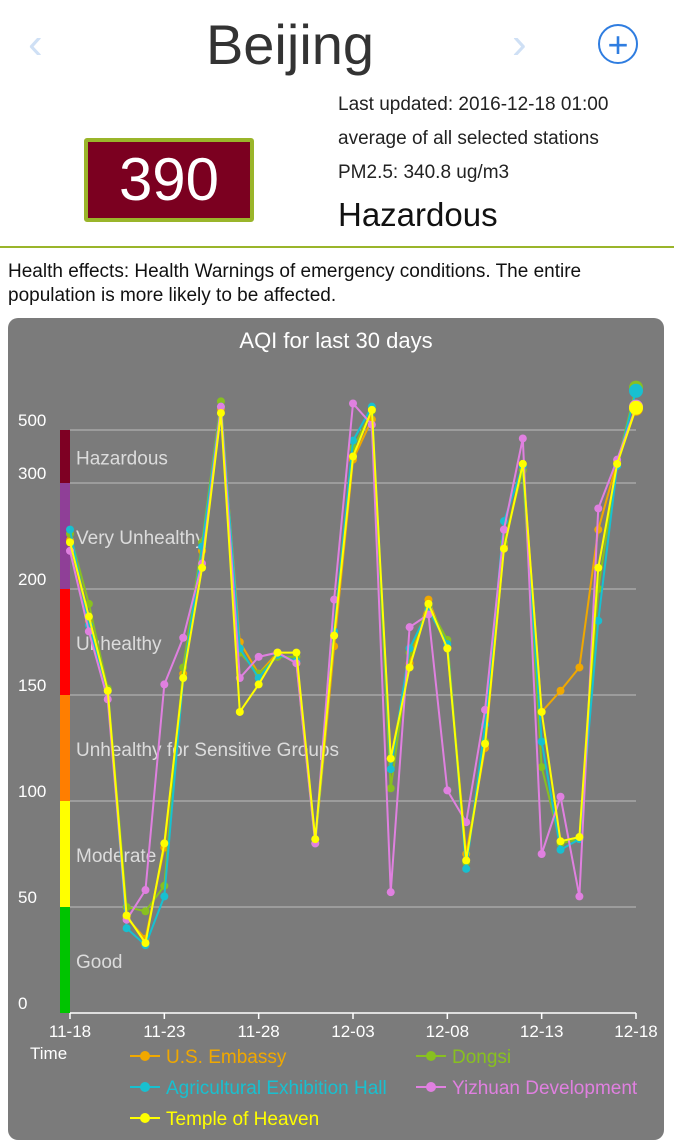  Describe the element at coordinates (635, 1031) in the screenshot. I see `x-tick-label: 12-18` at that location.